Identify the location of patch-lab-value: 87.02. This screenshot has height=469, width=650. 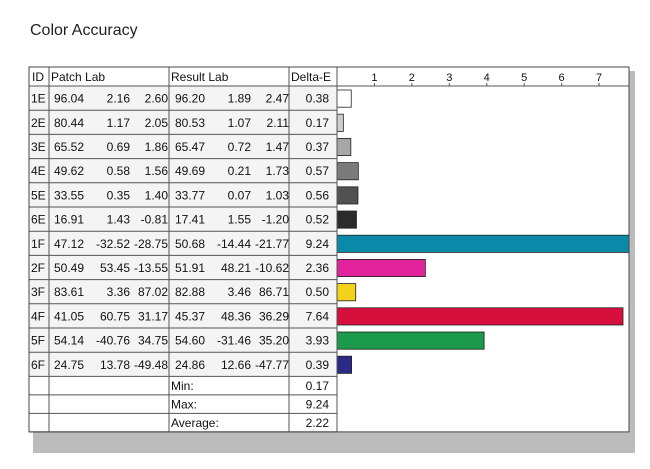
(153, 292).